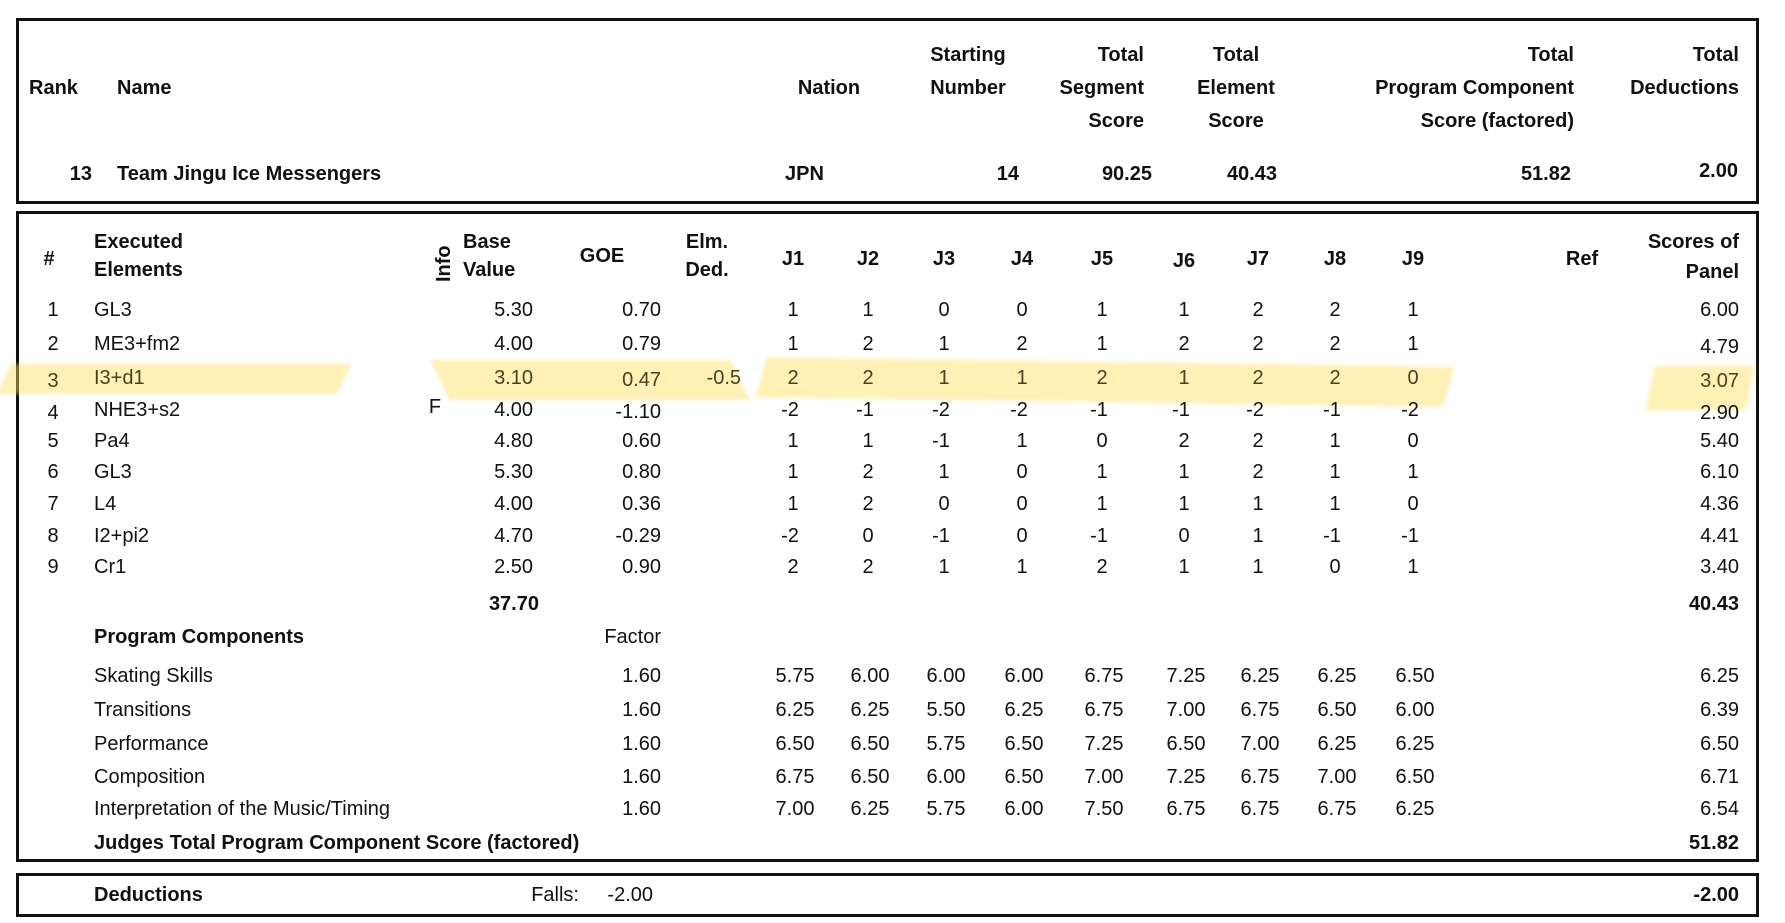 The image size is (1785, 923). I want to click on base-value-header: Value, so click(489, 270).